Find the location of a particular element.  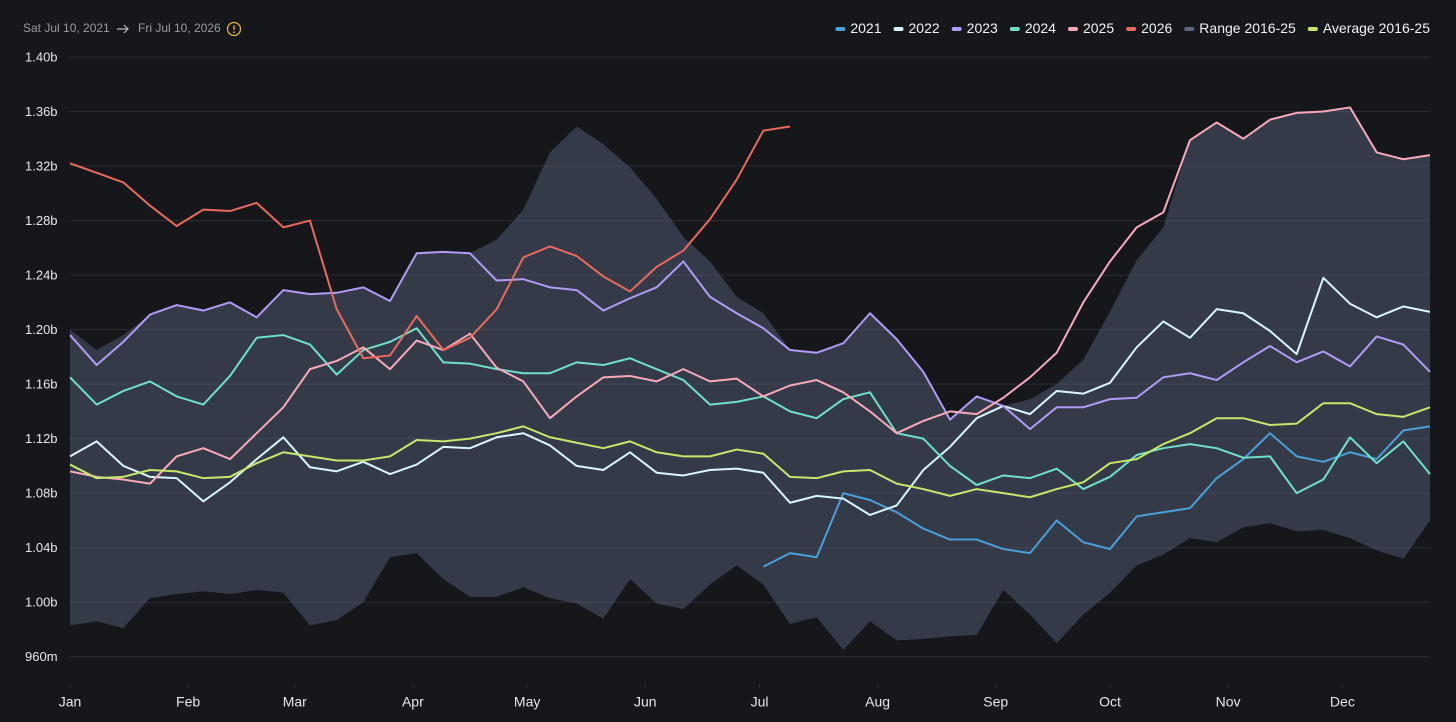

legend-item: Average 2016-25 is located at coordinates (1368, 28).